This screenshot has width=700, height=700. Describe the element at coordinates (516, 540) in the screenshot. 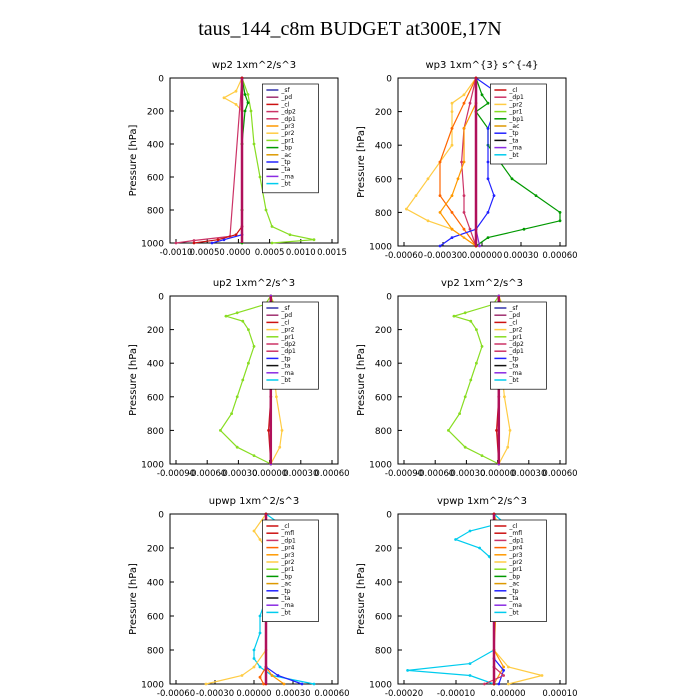

I see `legend-label-dp1: _dp1` at that location.